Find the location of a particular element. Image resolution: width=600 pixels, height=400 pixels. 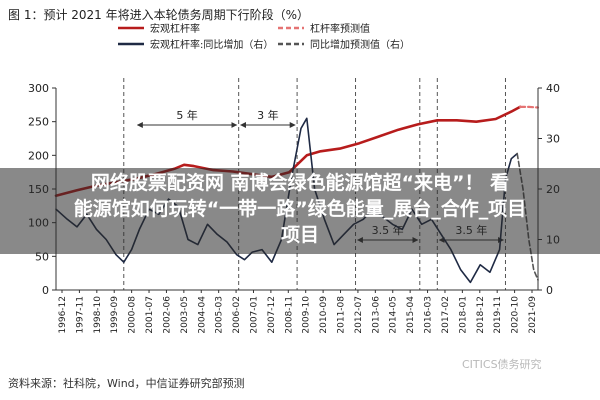

watermark: CITICS债务研究 is located at coordinates (502, 364).